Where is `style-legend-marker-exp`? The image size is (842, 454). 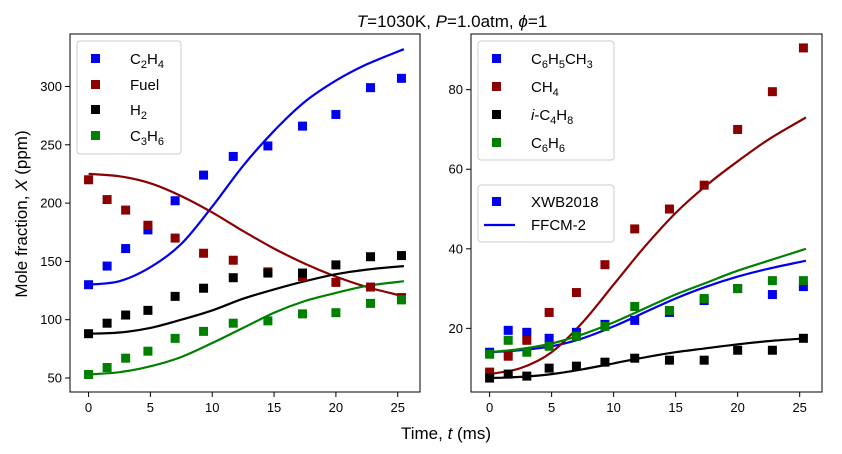 style-legend-marker-exp is located at coordinates (496, 201).